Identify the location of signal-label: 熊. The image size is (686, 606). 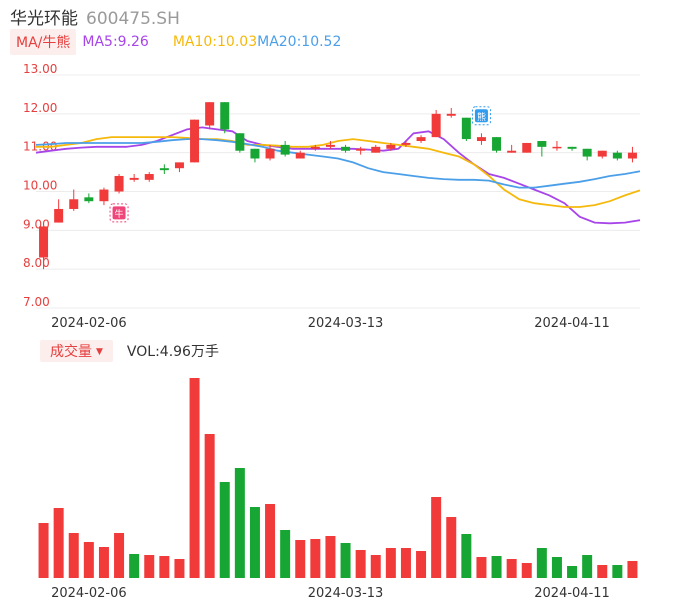
(481, 117).